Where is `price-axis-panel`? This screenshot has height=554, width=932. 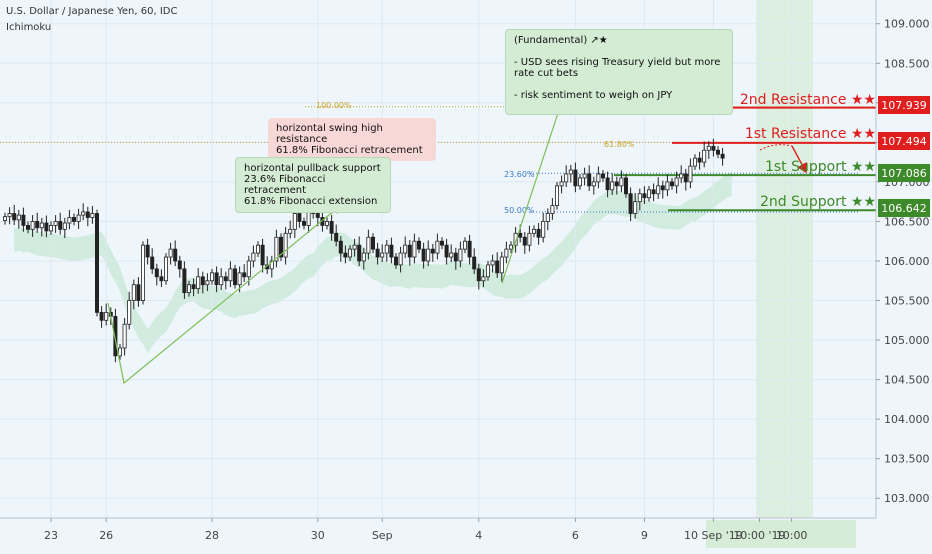 price-axis-panel is located at coordinates (904, 275).